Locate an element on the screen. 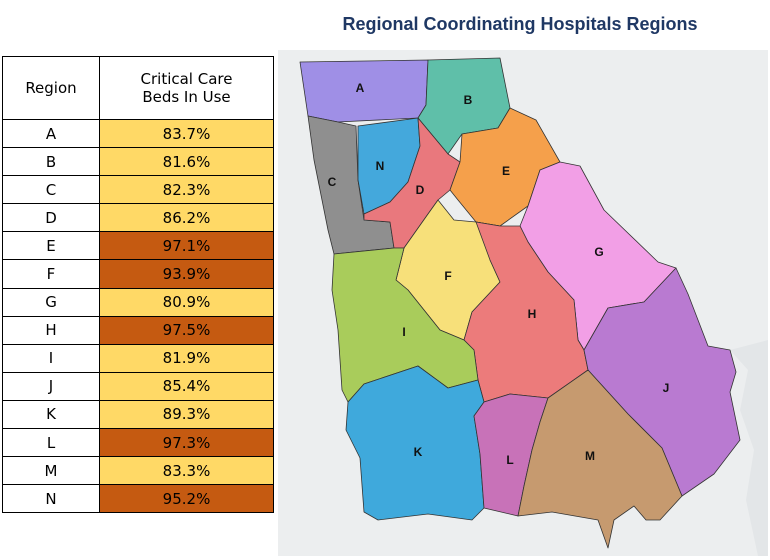  table-row: C 82.3% is located at coordinates (138, 190).